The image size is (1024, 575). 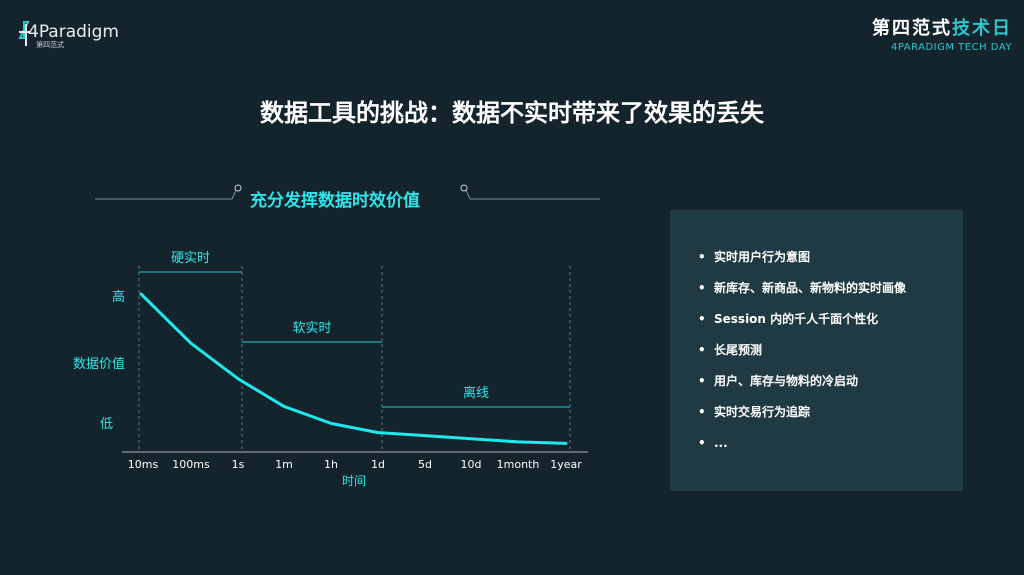 I want to click on vertical-guides, so click(x=354, y=359).